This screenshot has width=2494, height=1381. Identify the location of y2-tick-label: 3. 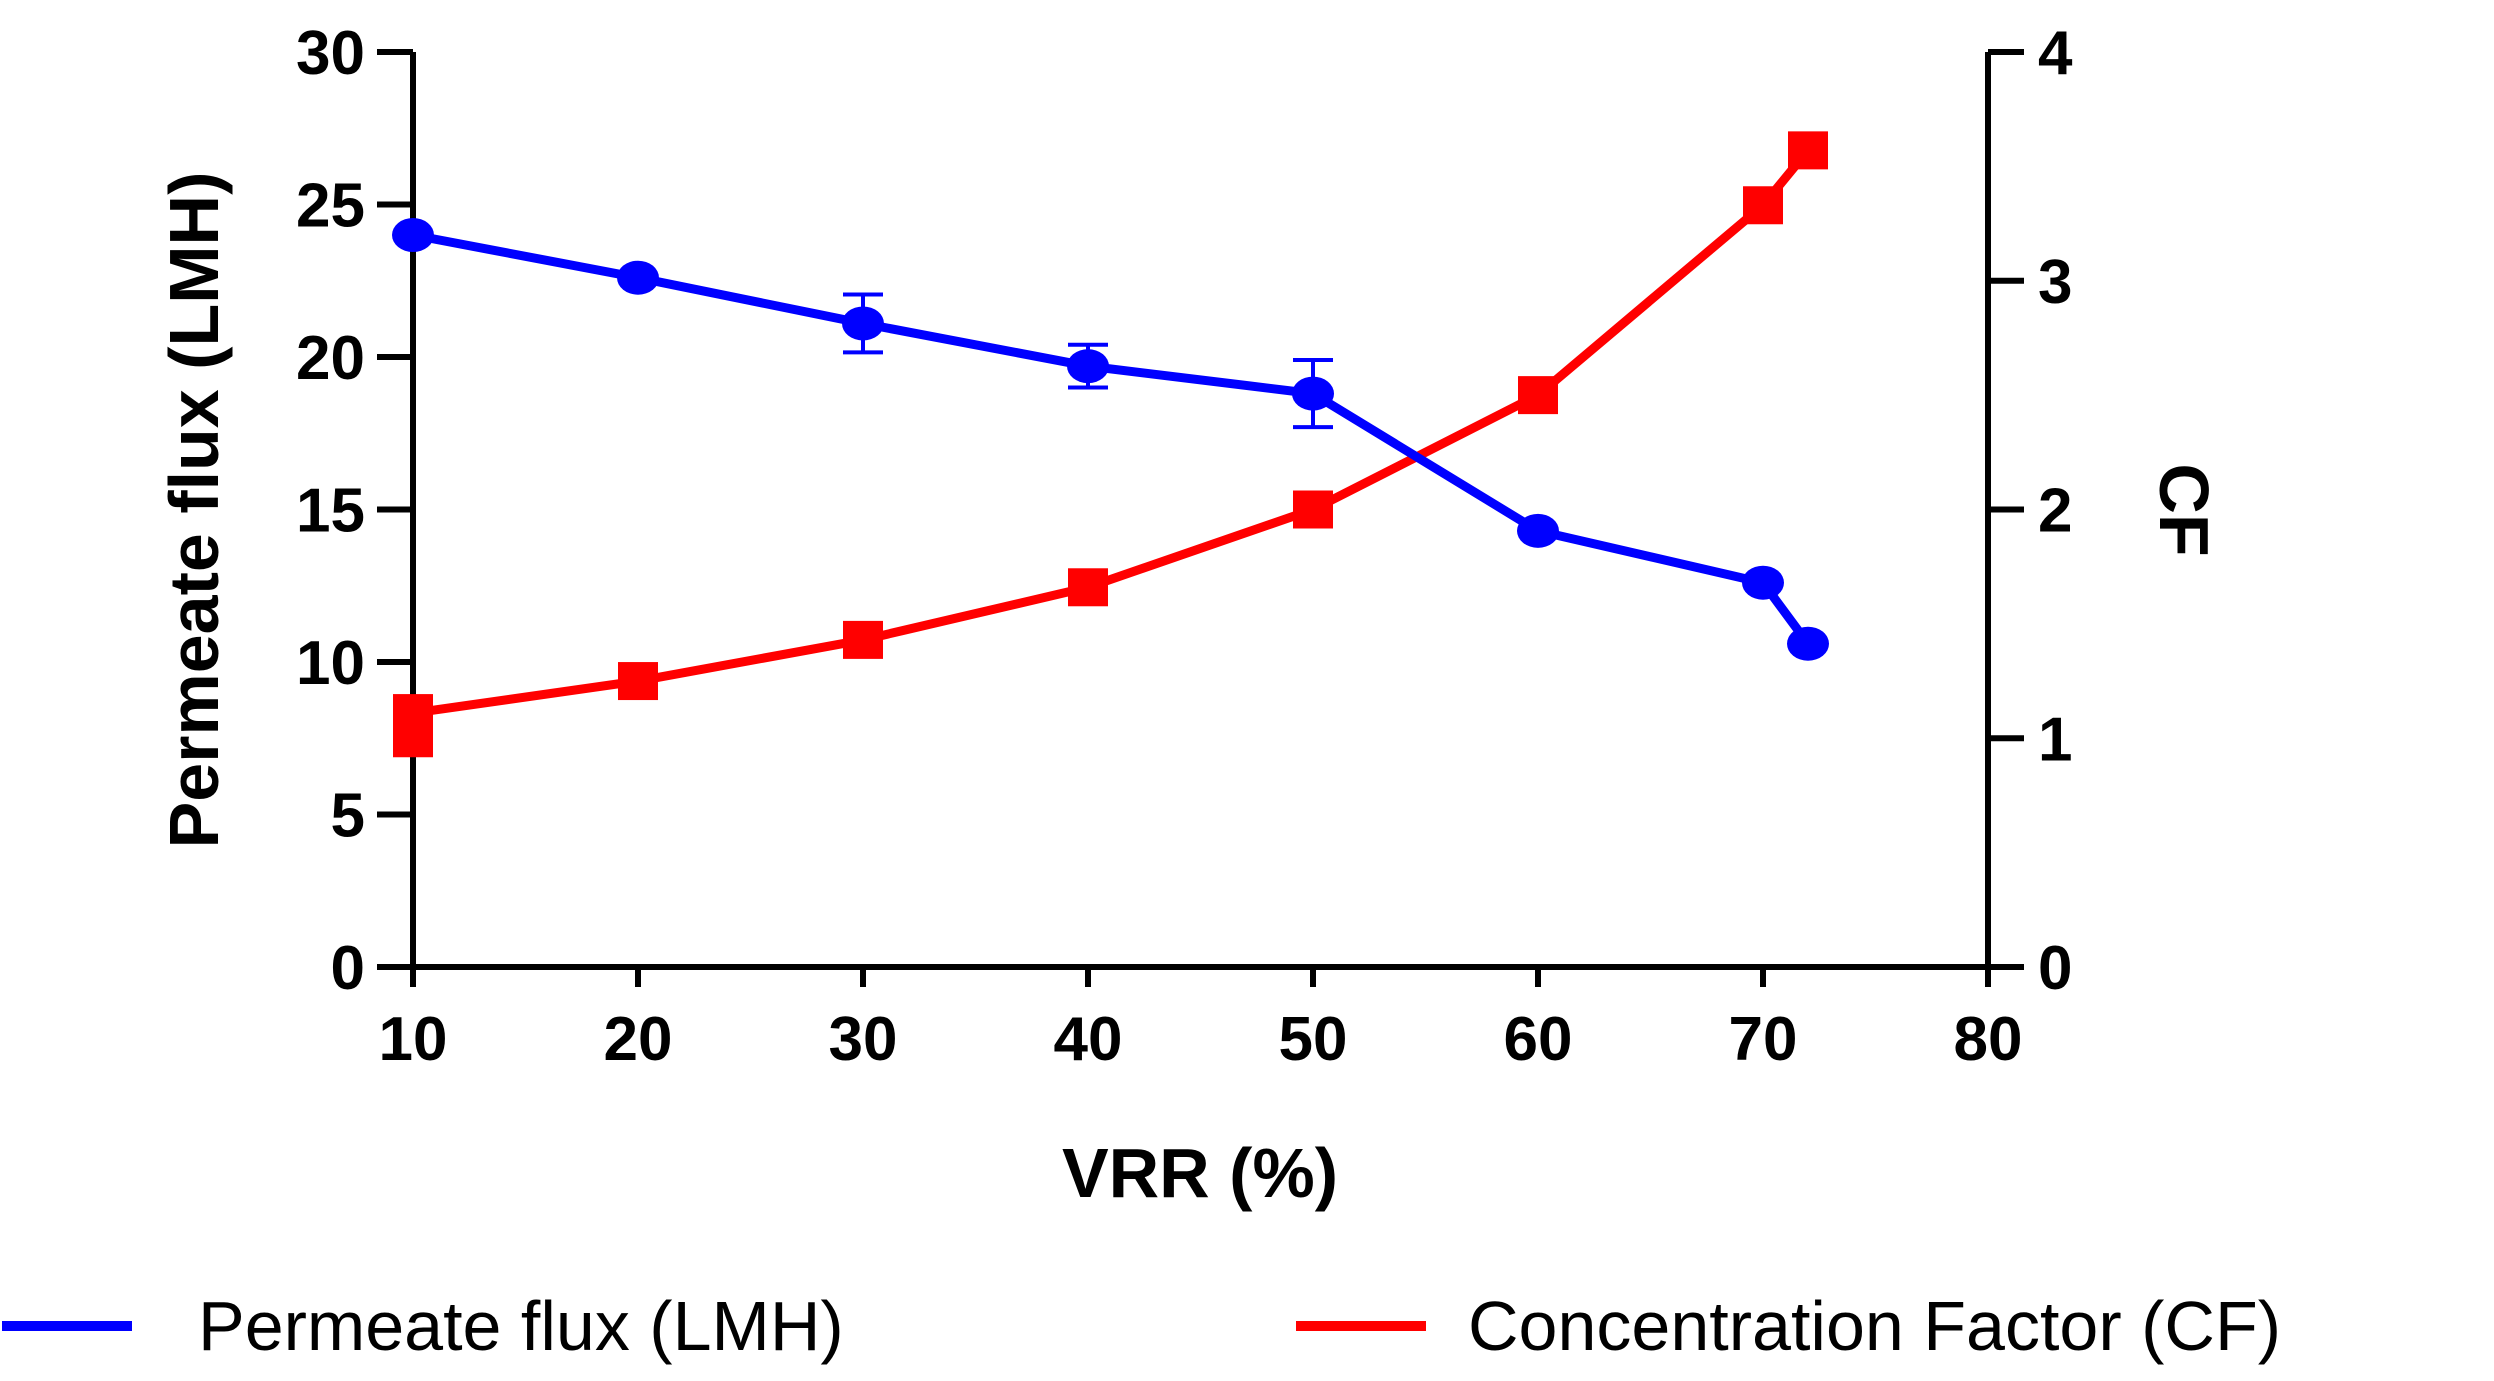
(2055, 282).